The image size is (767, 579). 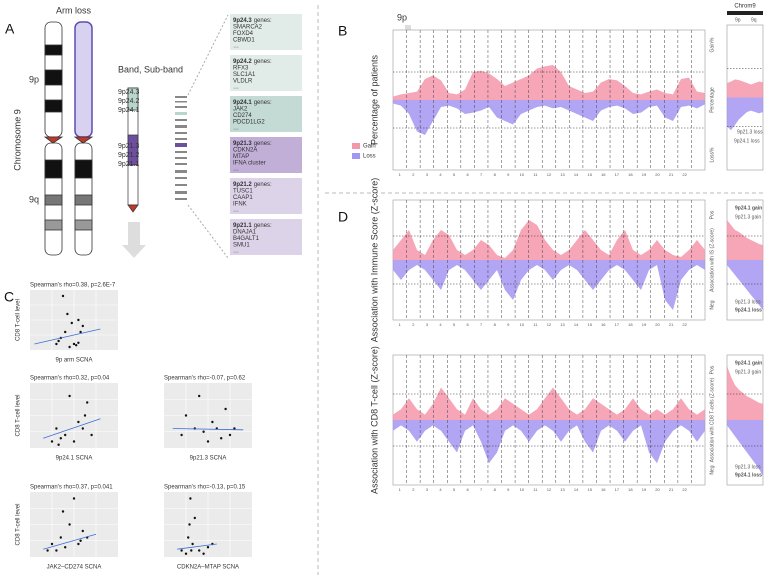 What do you see at coordinates (245, 151) in the screenshot?
I see `gene-name: CDKN2A` at bounding box center [245, 151].